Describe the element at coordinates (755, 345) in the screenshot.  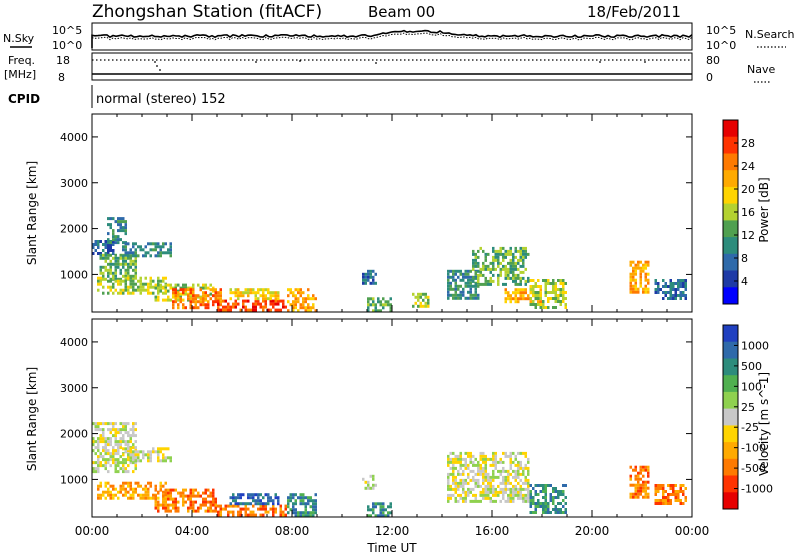
I see `colorbar-tick-label: 1000` at that location.